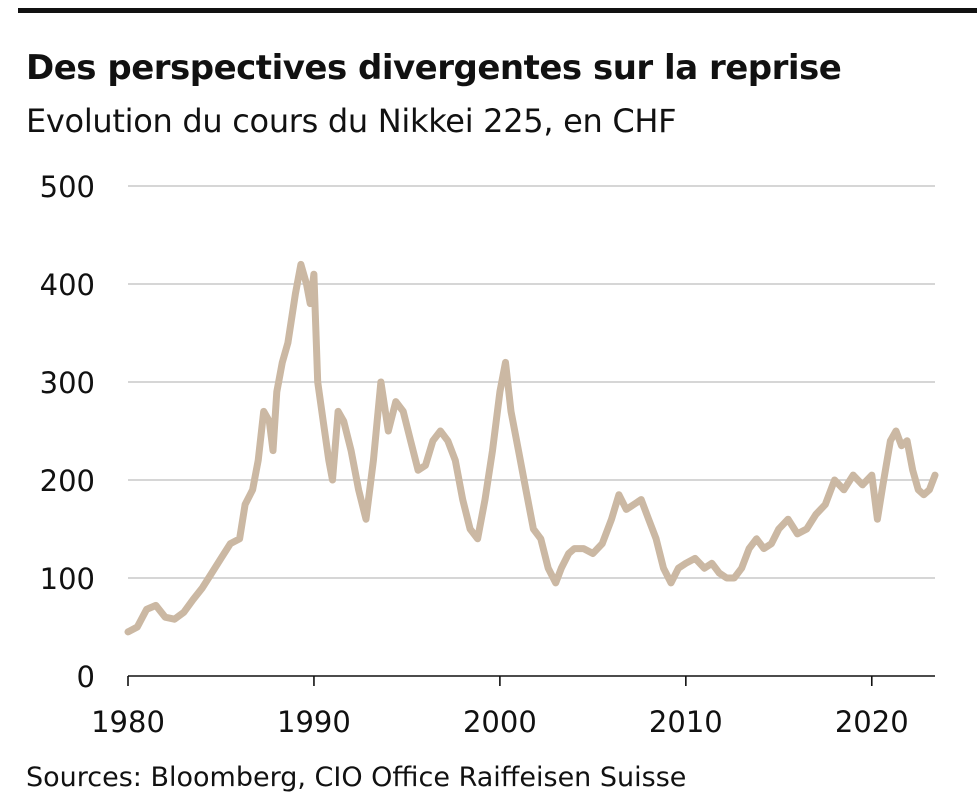 This screenshot has height=810, width=977. What do you see at coordinates (686, 722) in the screenshot?
I see `x-tick-label: 2010` at bounding box center [686, 722].